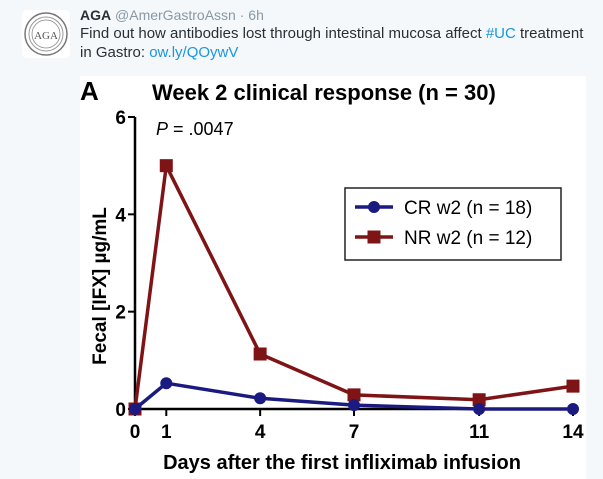  Describe the element at coordinates (256, 15) in the screenshot. I see `timestamp: 6h` at that location.